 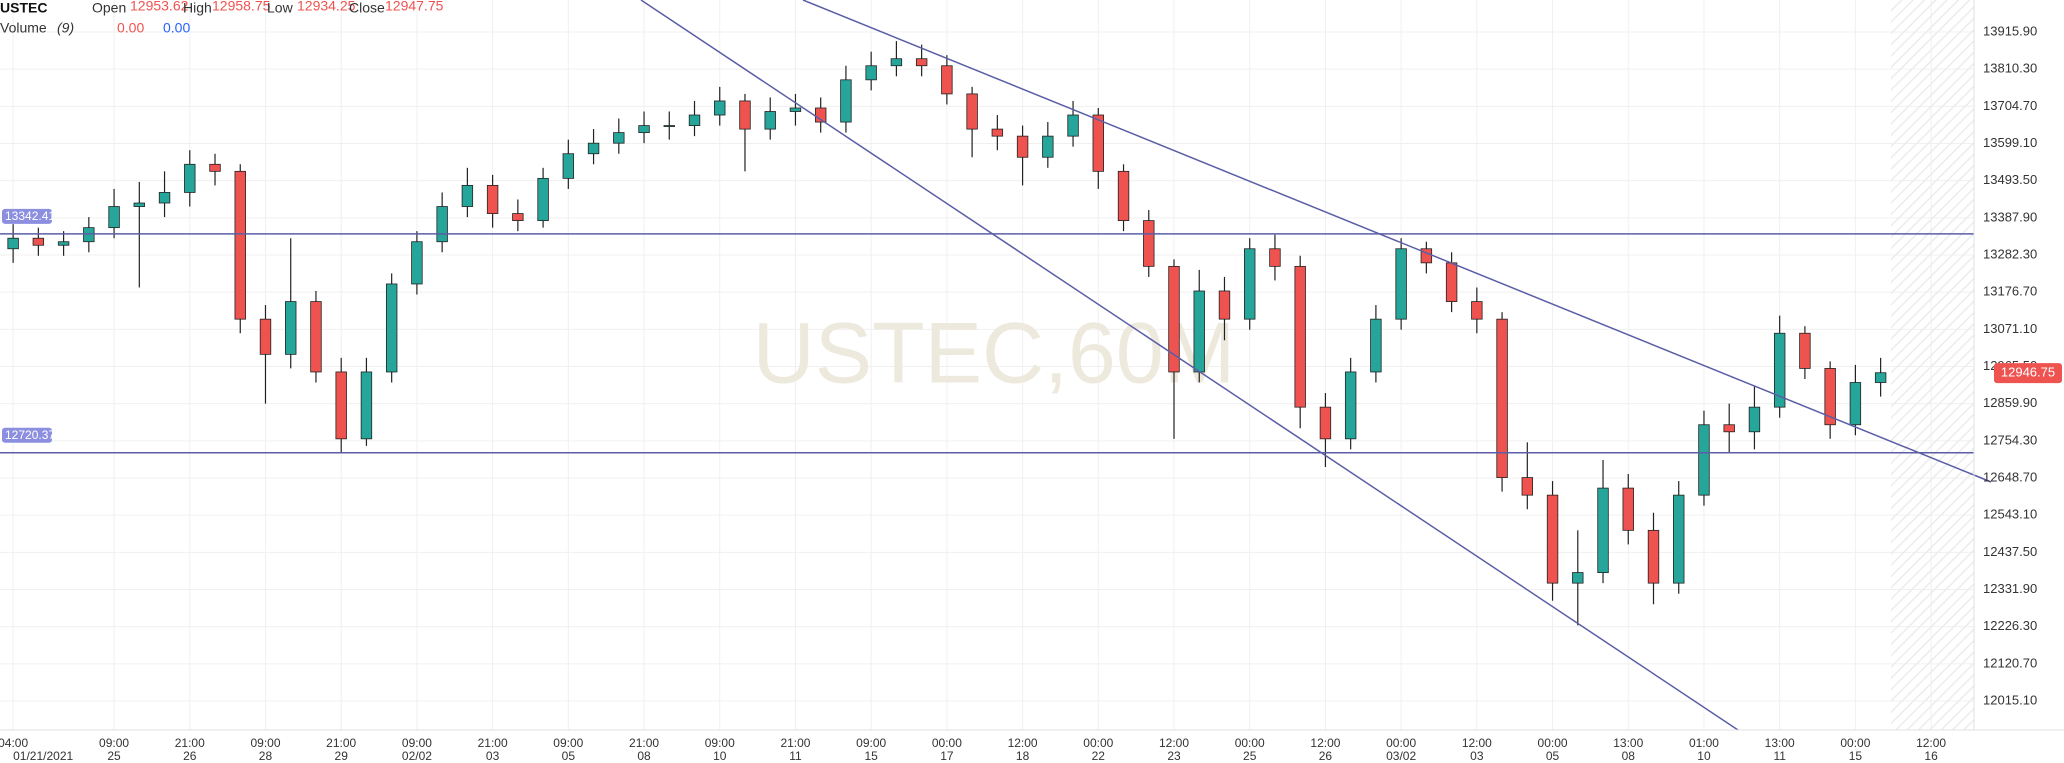 What do you see at coordinates (414, 7) in the screenshot?
I see `field-value: 12947.75` at bounding box center [414, 7].